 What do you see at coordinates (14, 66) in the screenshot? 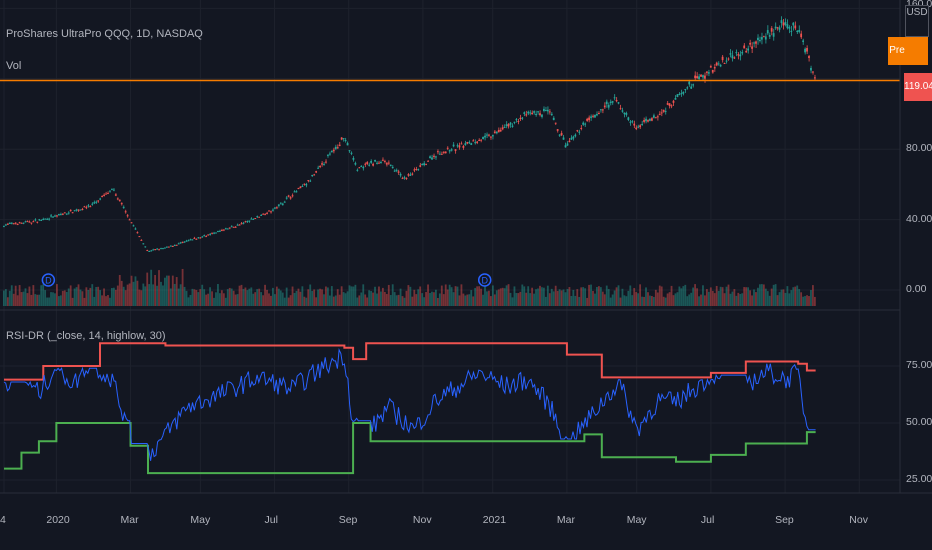
I see `volume-legend: Vol` at bounding box center [14, 66].